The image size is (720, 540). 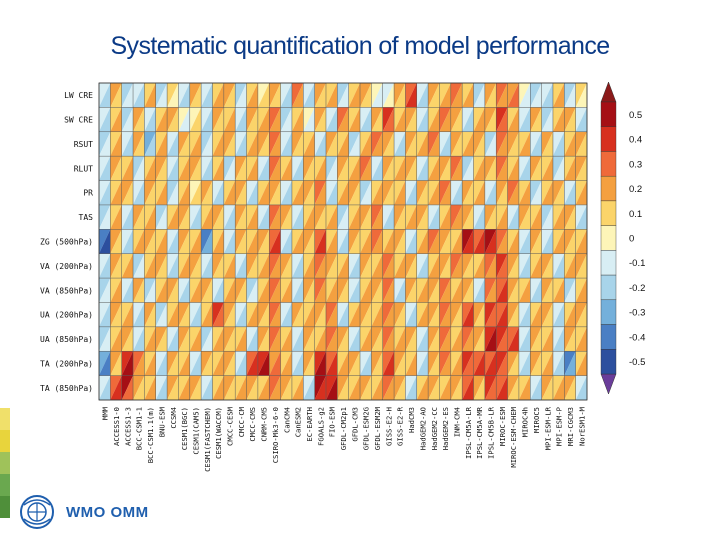 I want to click on wmo-emblem-icon, so click(x=37, y=512).